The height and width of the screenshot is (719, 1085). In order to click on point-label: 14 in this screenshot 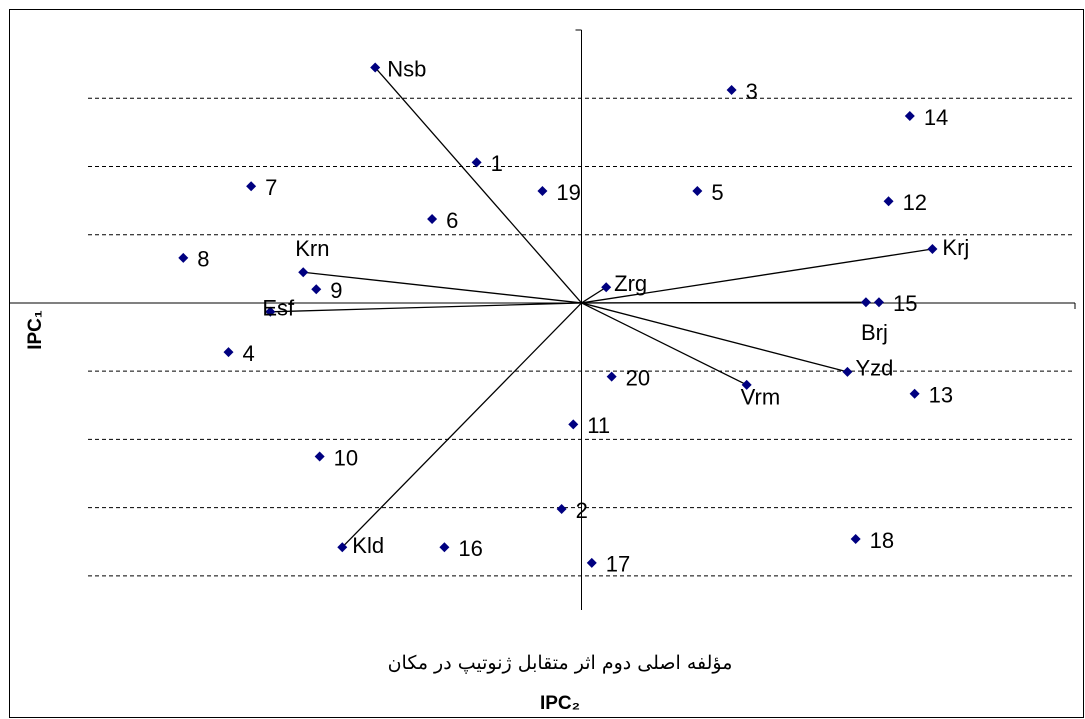, I will do `click(936, 117)`.